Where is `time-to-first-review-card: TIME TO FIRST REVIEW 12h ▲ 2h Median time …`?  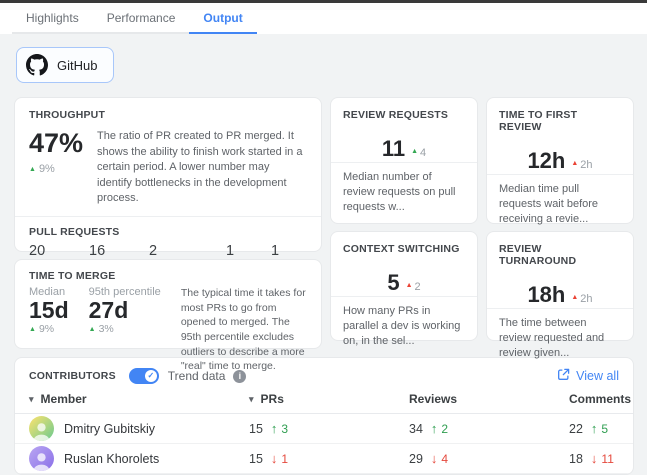 time-to-first-review-card: TIME TO FIRST REVIEW 12h ▲ 2h Median time … is located at coordinates (560, 161).